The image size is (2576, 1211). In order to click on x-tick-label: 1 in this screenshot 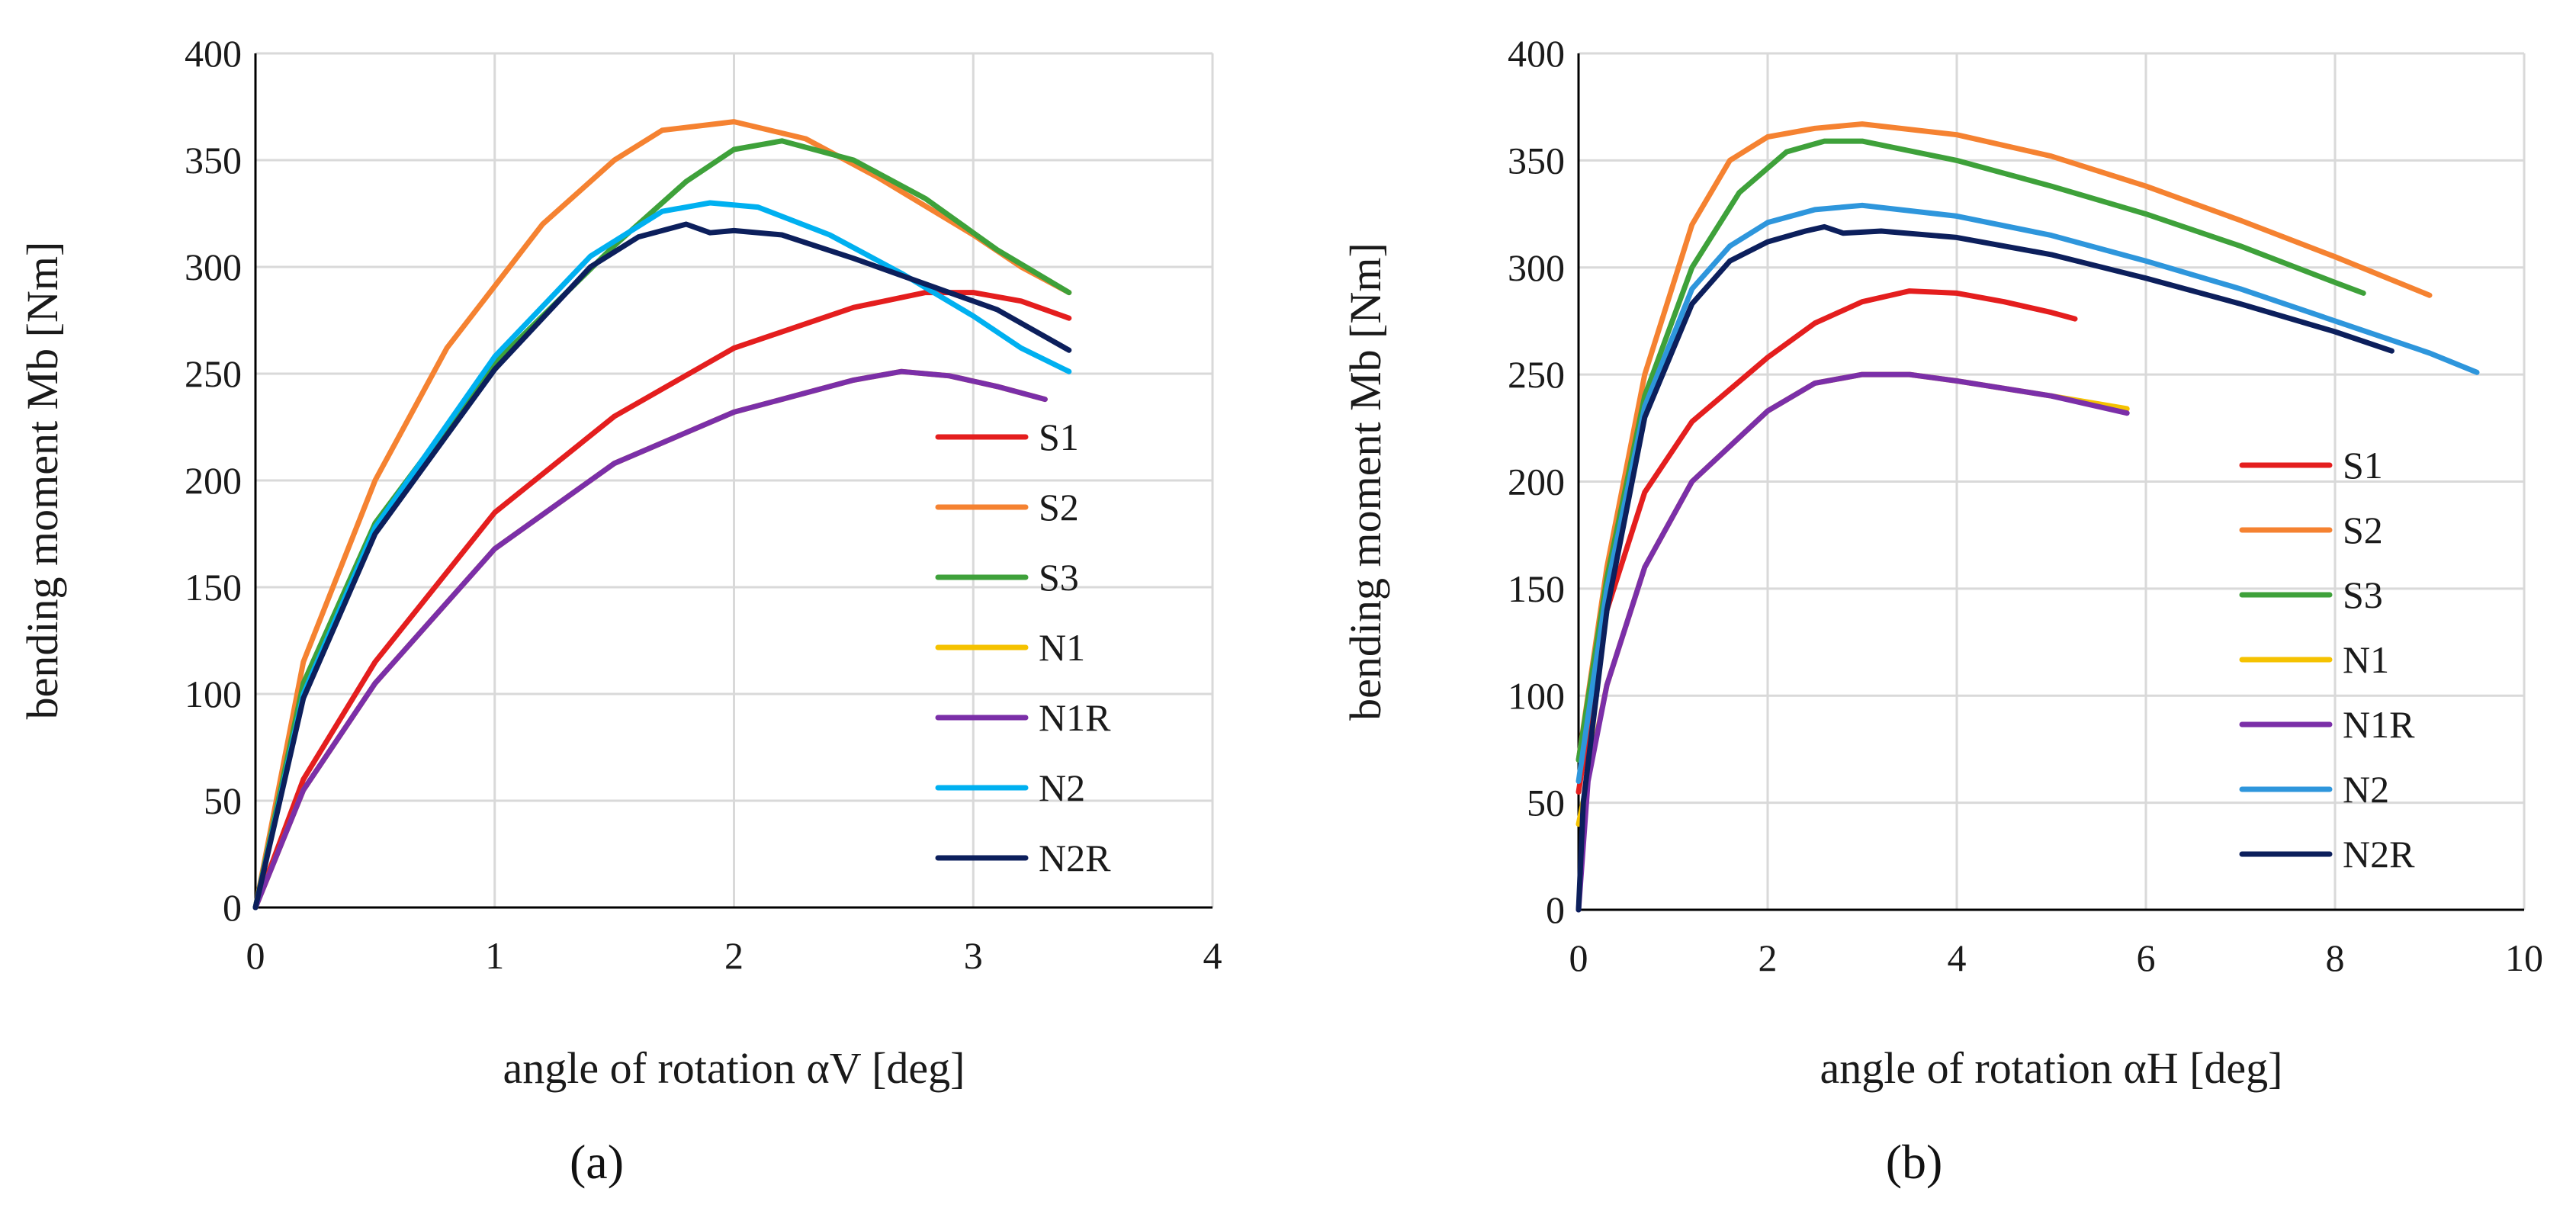, I will do `click(494, 955)`.